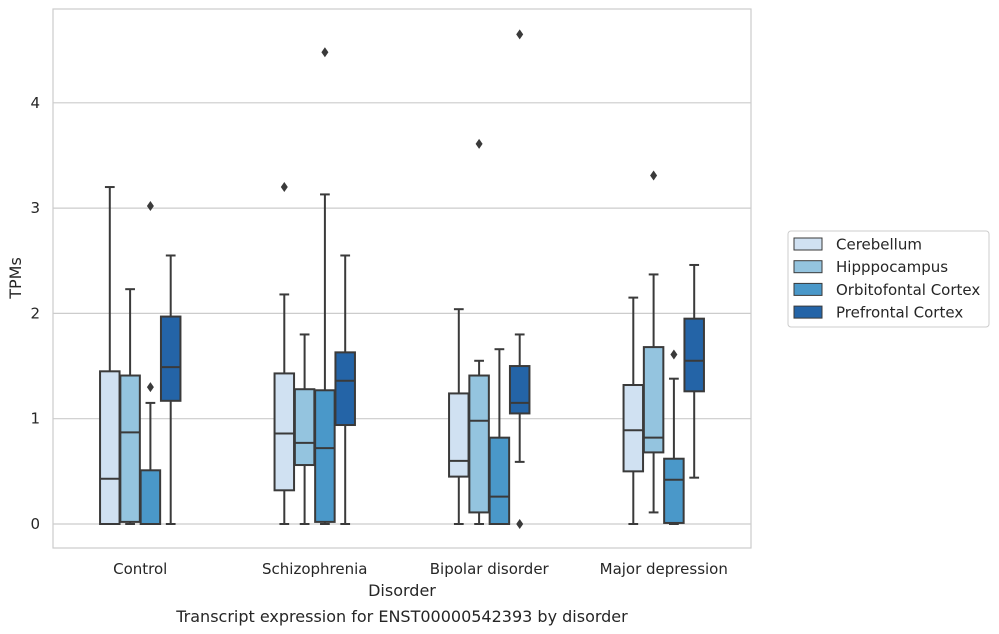  Describe the element at coordinates (35, 208) in the screenshot. I see `y-tick-label: 3` at that location.